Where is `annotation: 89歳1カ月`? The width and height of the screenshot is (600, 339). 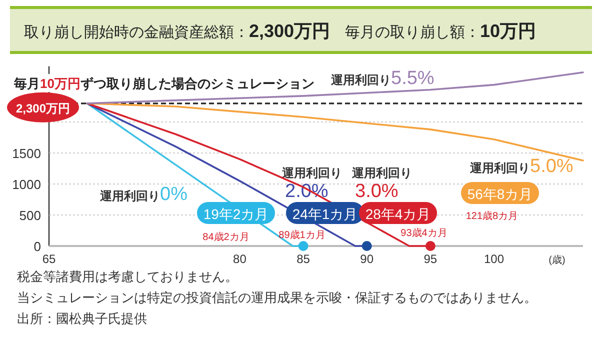
annotation: 89歳1カ月 is located at coordinates (302, 235).